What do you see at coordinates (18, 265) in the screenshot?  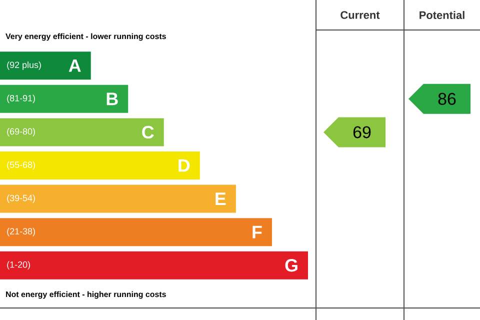 I see `annotation: (1-20)` at bounding box center [18, 265].